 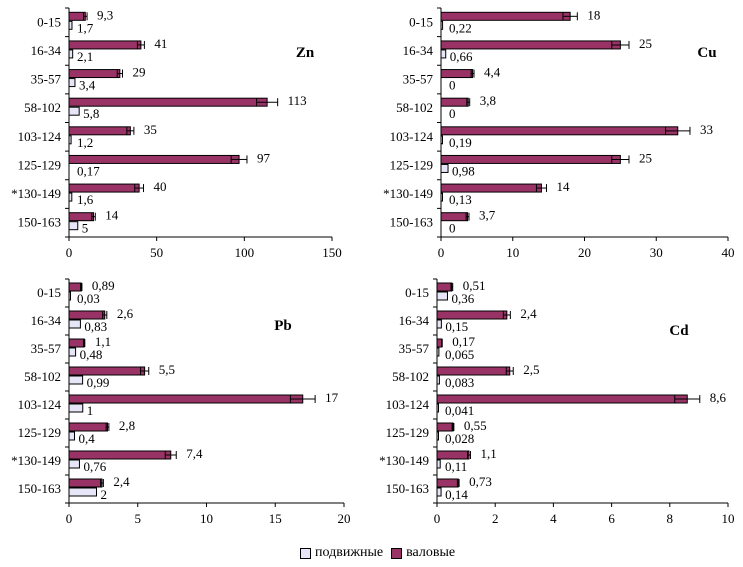 I want to click on data-label-total: 0,55, so click(x=475, y=425).